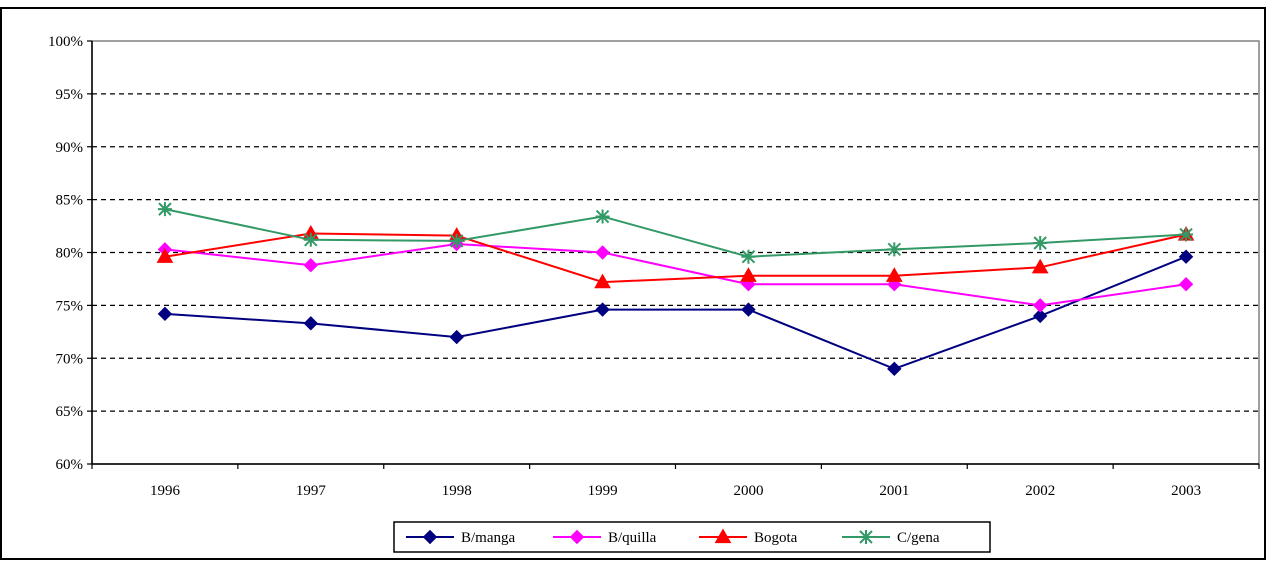 The image size is (1267, 565). I want to click on x-tick-label: 1997, so click(311, 491).